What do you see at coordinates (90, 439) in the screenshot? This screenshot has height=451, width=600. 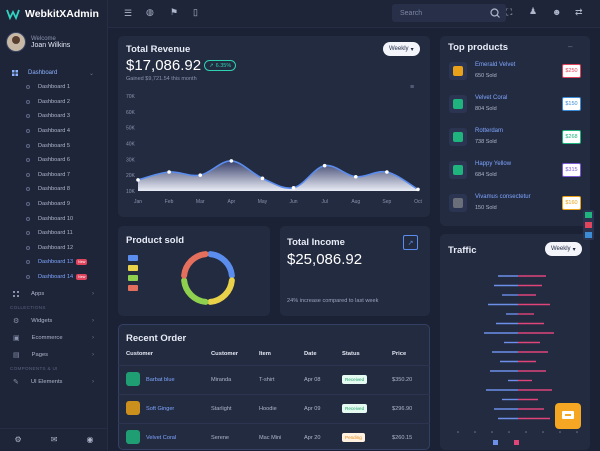 I see `power-icon: ◉` at bounding box center [90, 439].